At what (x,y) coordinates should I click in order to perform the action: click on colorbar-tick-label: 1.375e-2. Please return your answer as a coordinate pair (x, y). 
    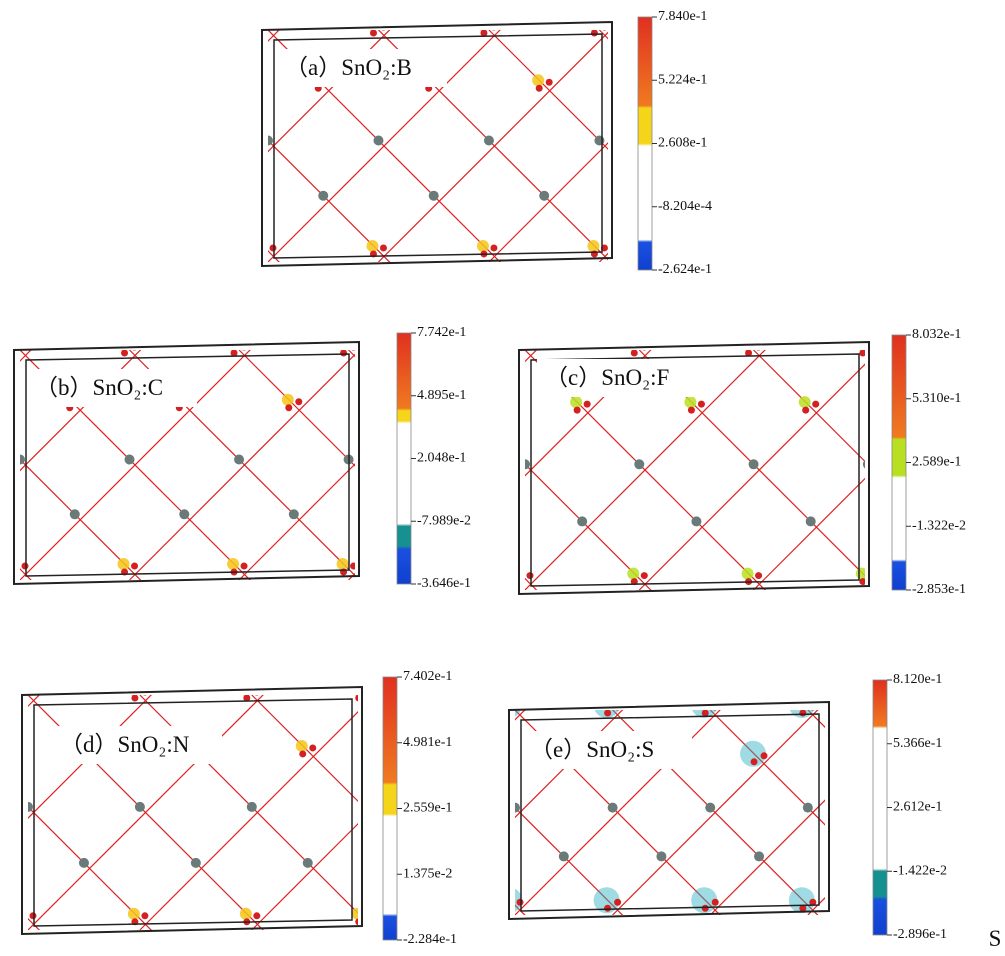
    Looking at the image, I should click on (427, 873).